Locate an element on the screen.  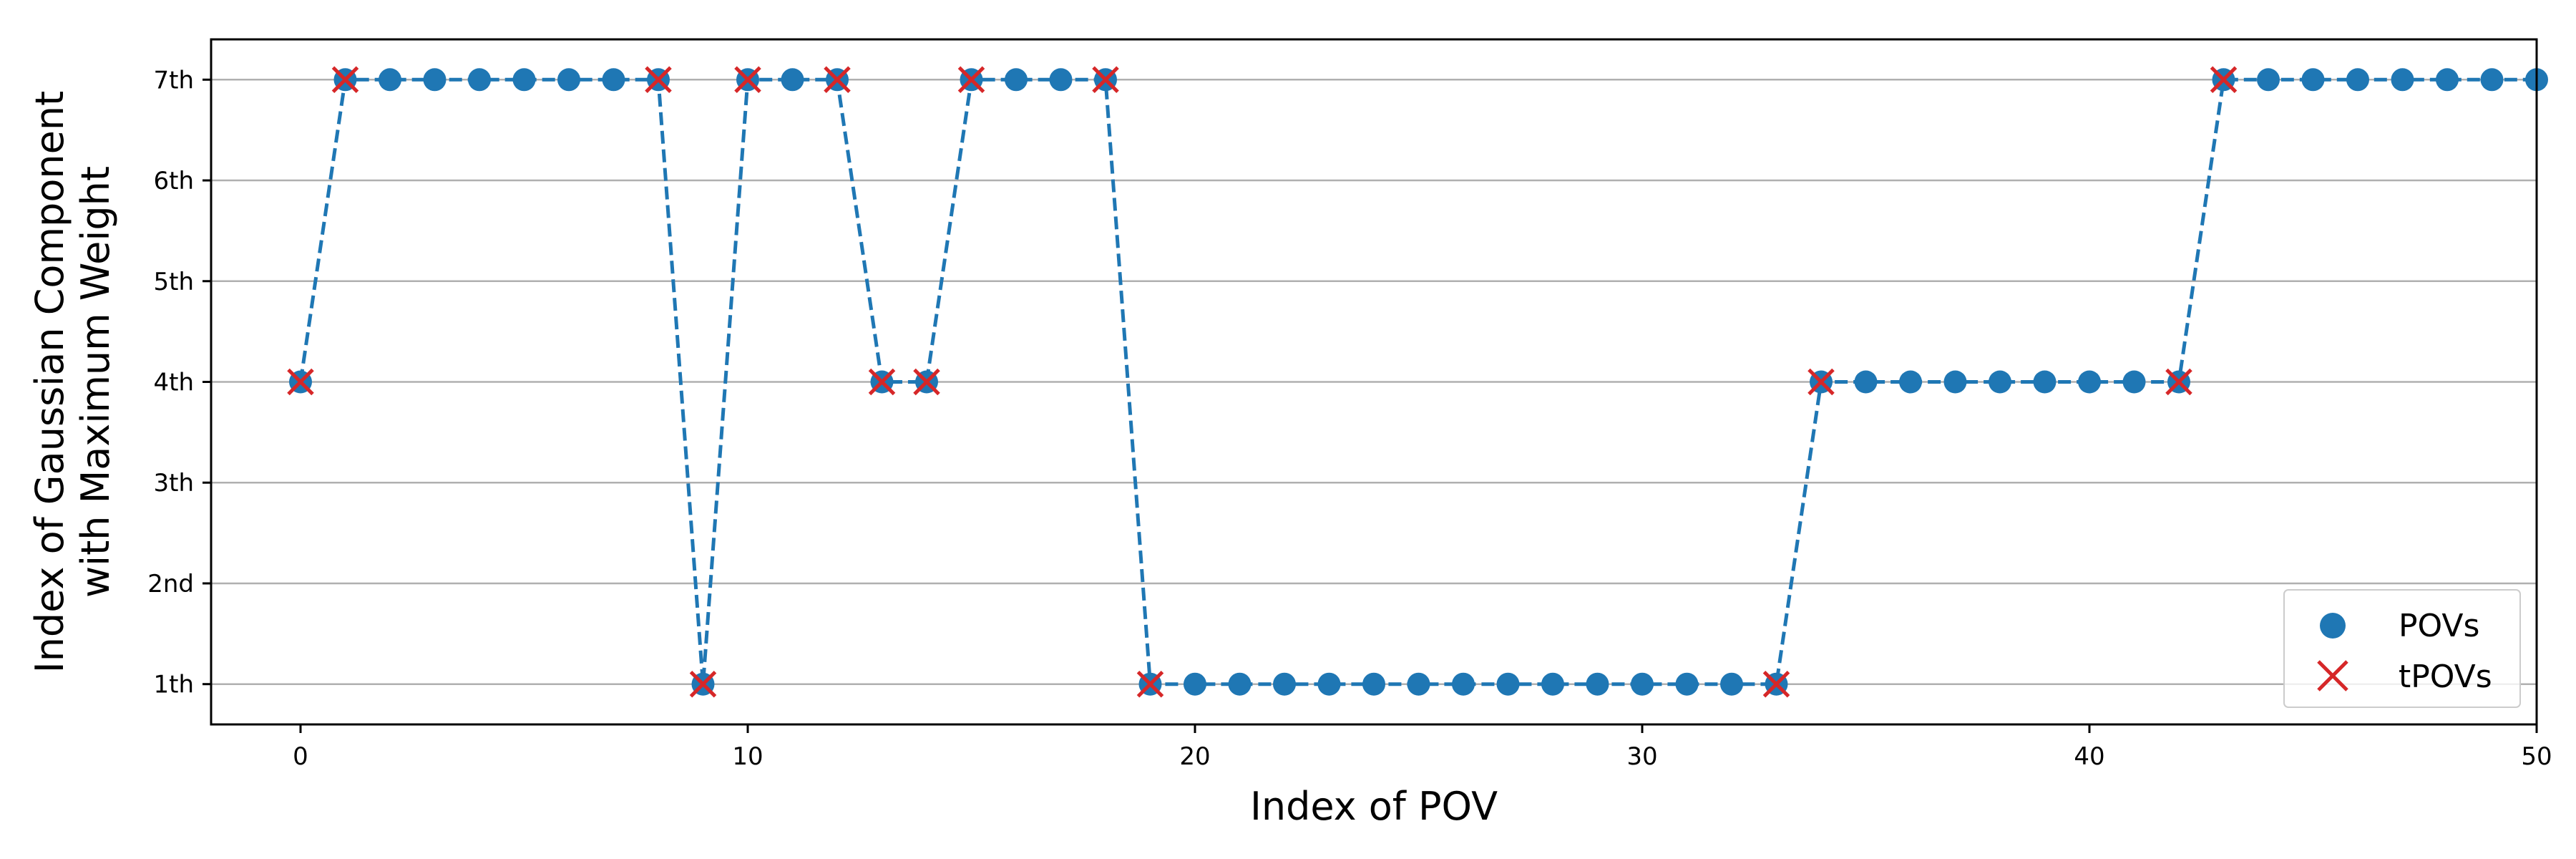
x-axis-label: Index of POV is located at coordinates (1374, 806).